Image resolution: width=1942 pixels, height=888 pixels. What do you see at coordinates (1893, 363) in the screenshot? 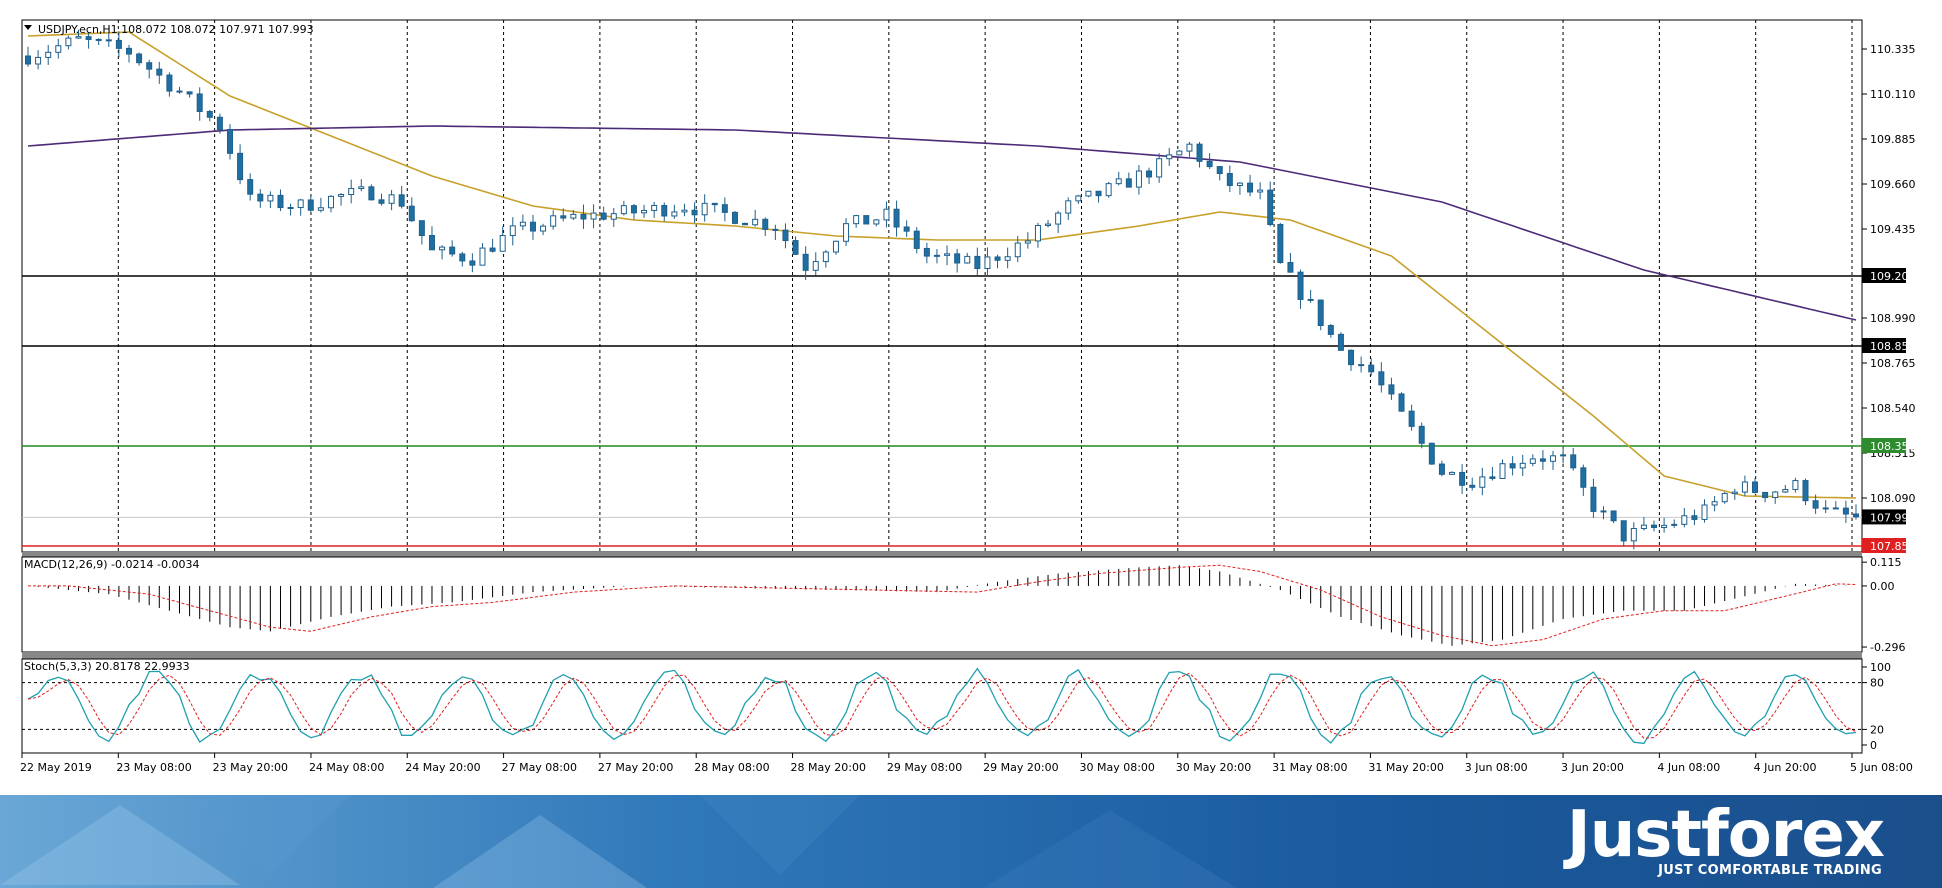
I see `y-tick-label: 108.765` at bounding box center [1893, 363].